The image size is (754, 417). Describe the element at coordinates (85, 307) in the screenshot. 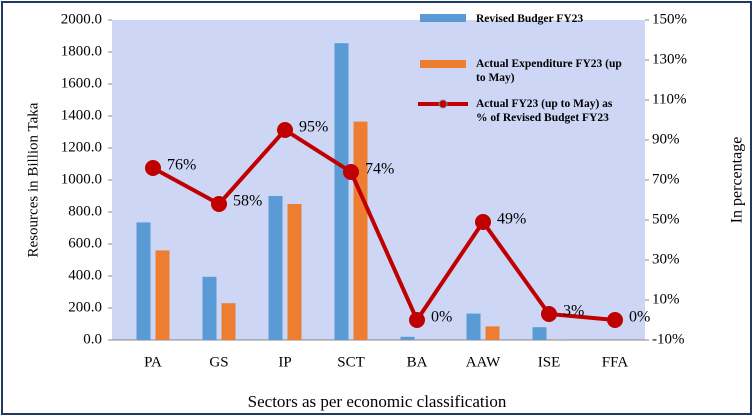

I see `y-tick-label: 200.0` at that location.